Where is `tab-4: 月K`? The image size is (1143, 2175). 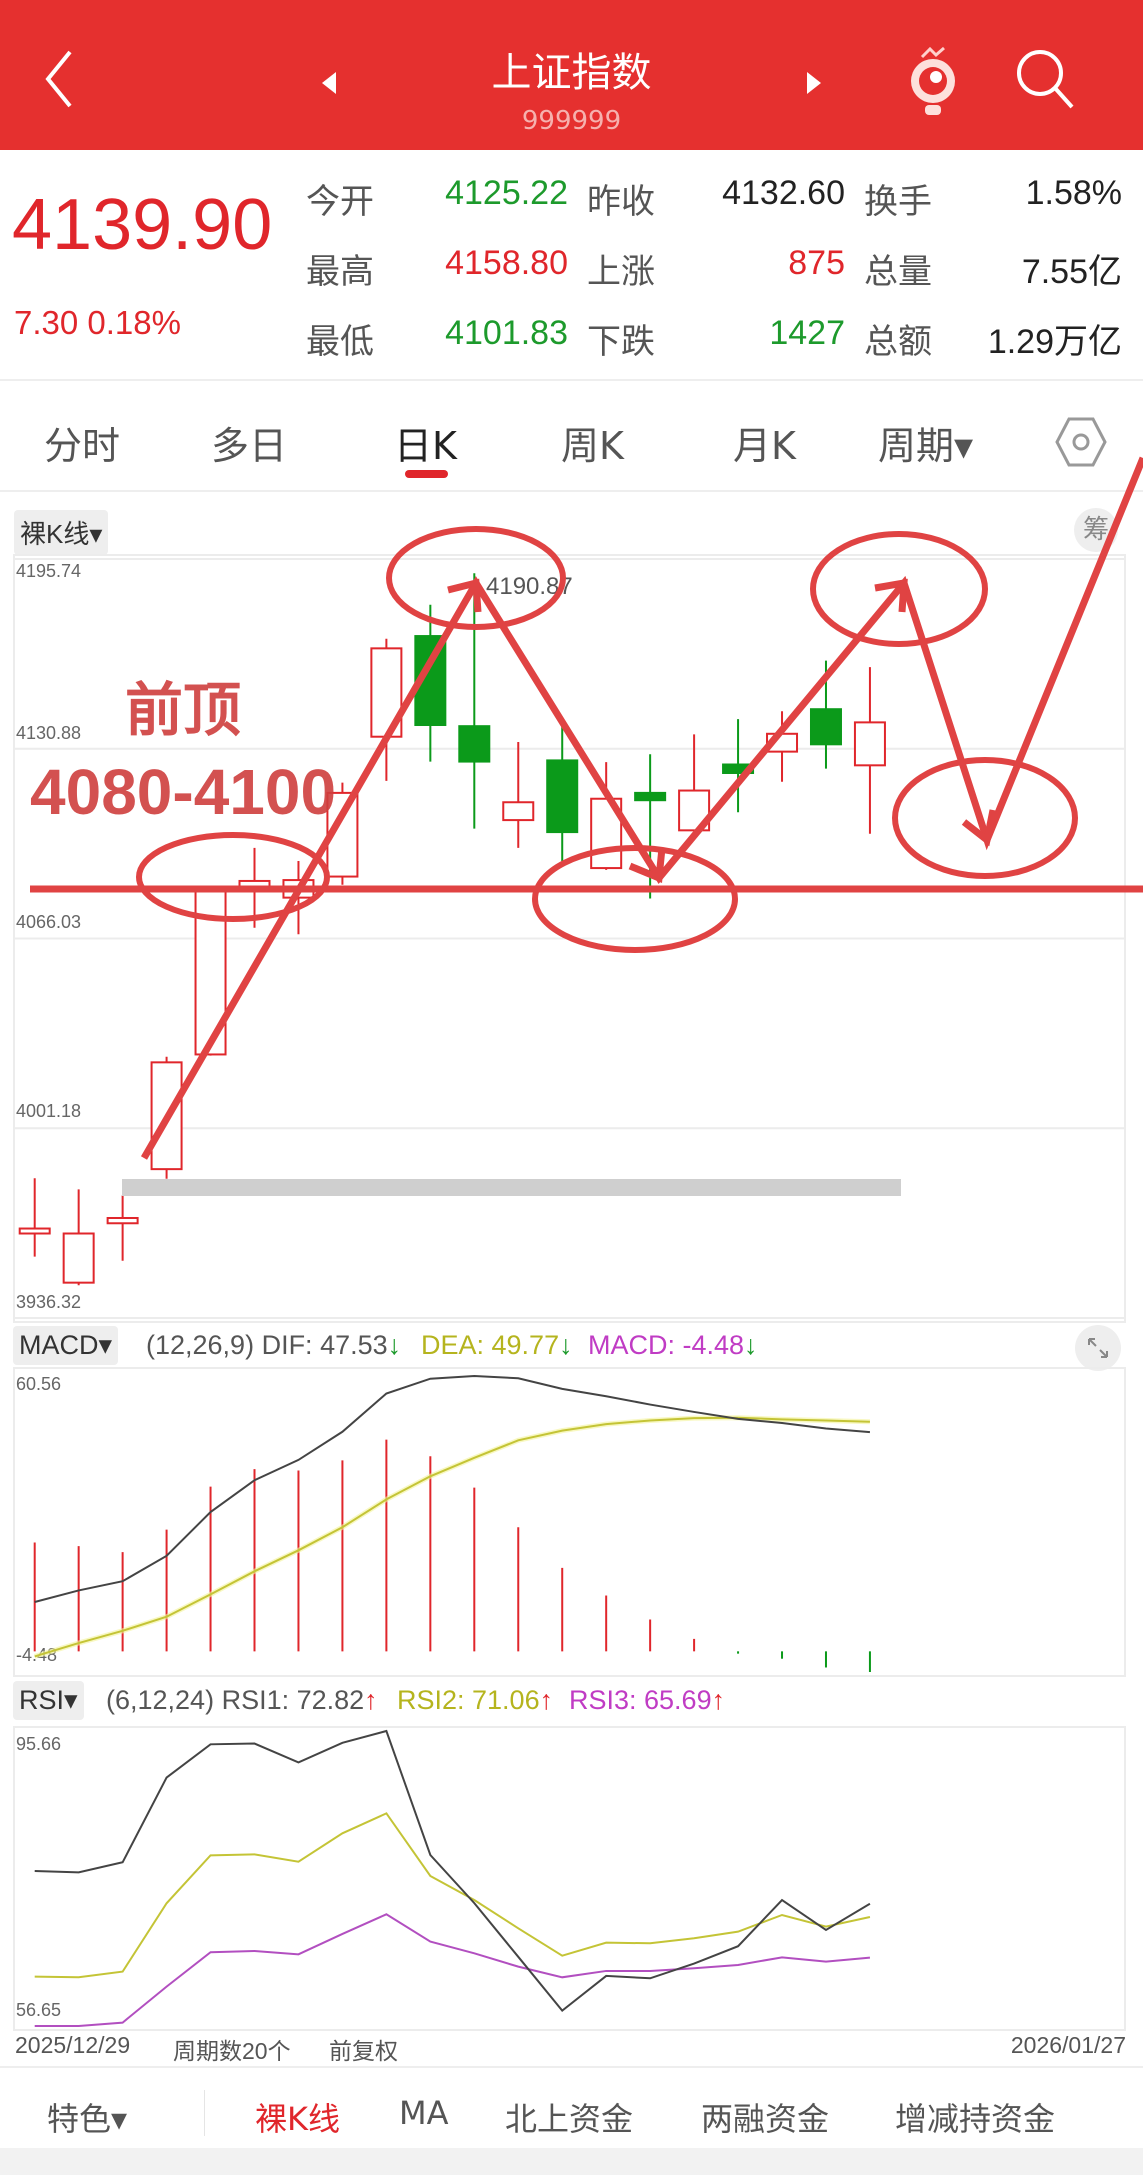
tab-4: 月K is located at coordinates (764, 446).